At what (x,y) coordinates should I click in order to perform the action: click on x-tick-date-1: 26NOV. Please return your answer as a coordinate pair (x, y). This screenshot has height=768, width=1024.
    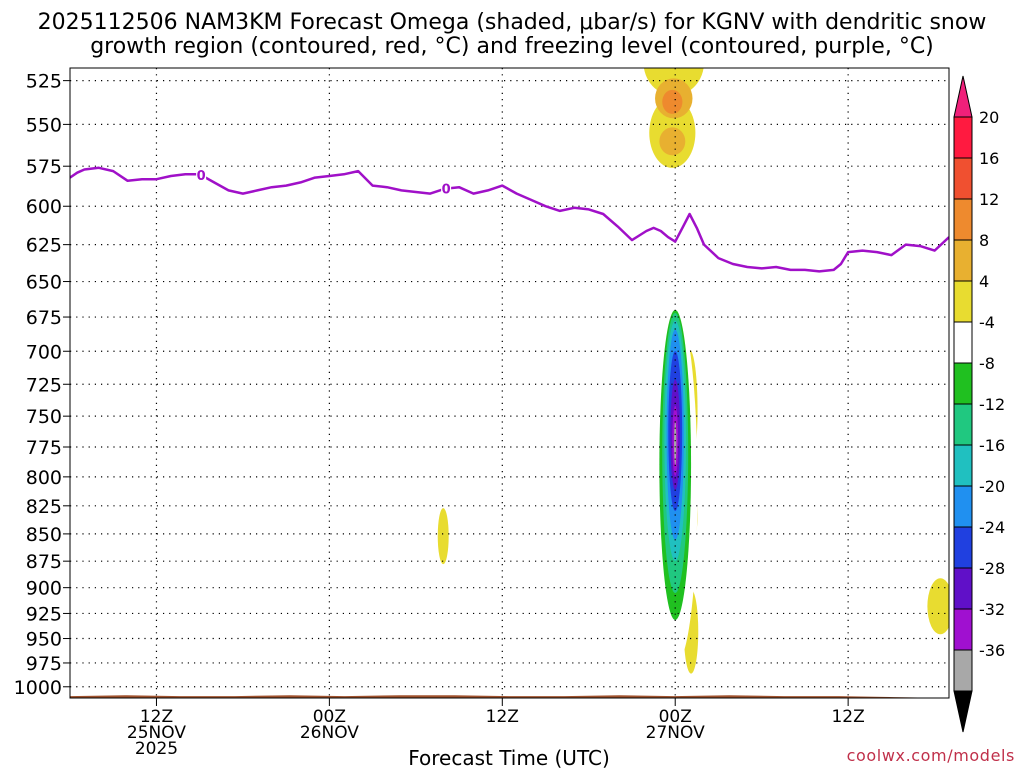
    Looking at the image, I should click on (329, 733).